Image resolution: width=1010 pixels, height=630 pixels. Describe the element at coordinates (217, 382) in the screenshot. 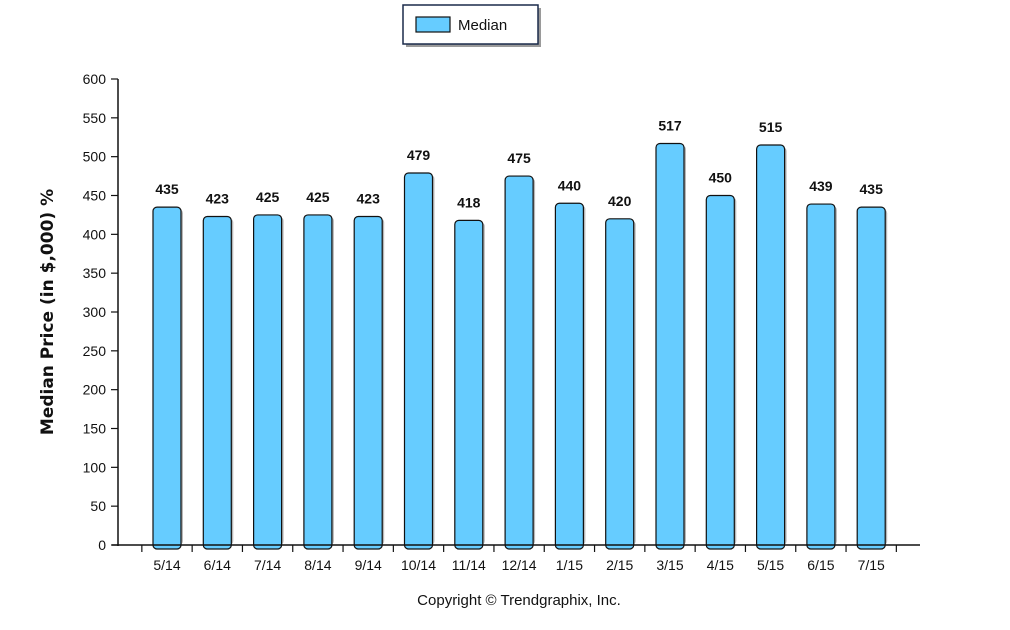

I see `bar-6/14` at that location.